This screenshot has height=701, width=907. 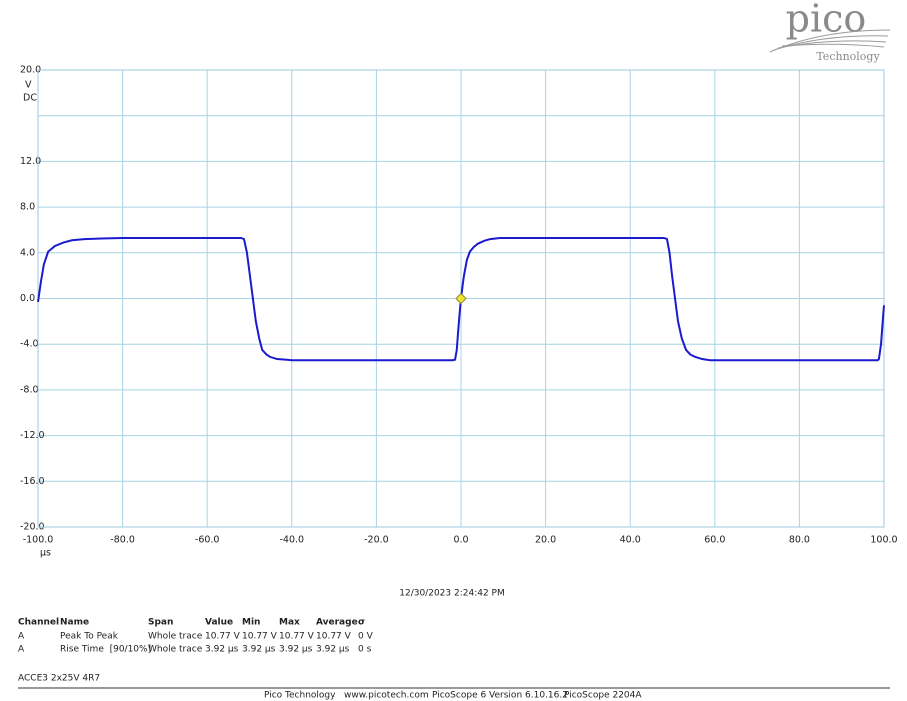 I want to click on y-tick-label: 8.0, so click(x=27, y=207).